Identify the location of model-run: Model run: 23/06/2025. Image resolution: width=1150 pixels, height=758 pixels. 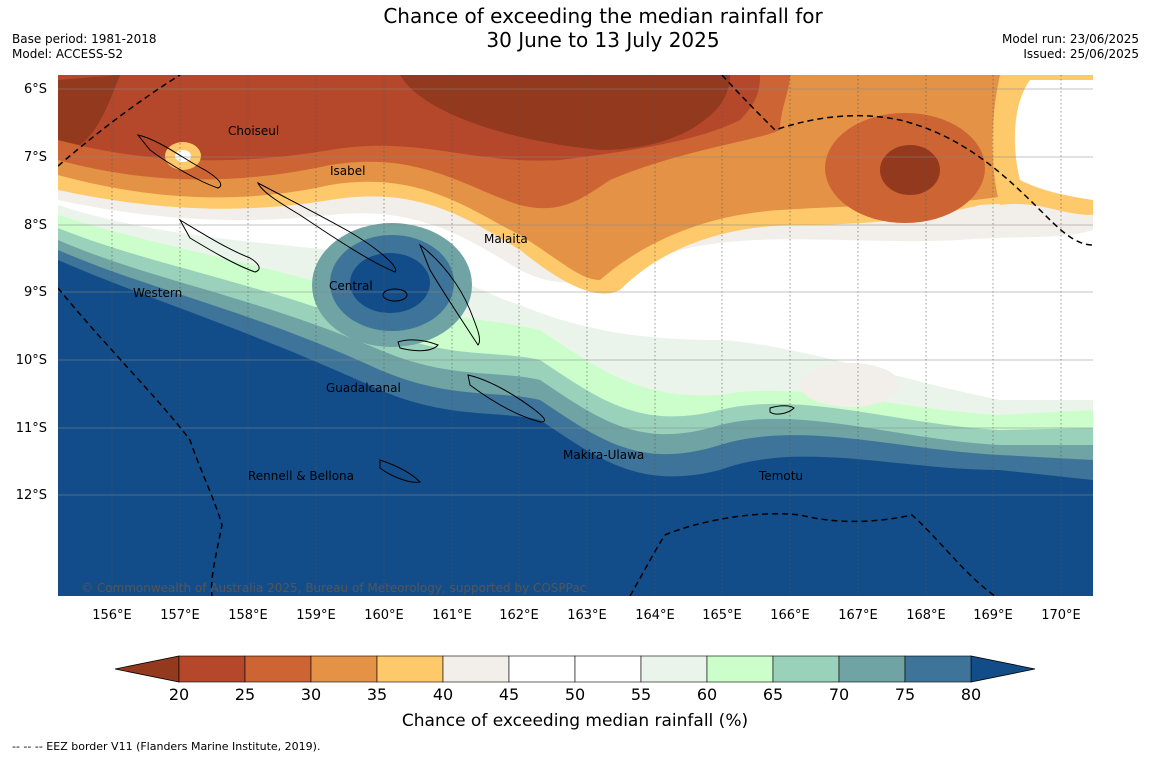
(1070, 39).